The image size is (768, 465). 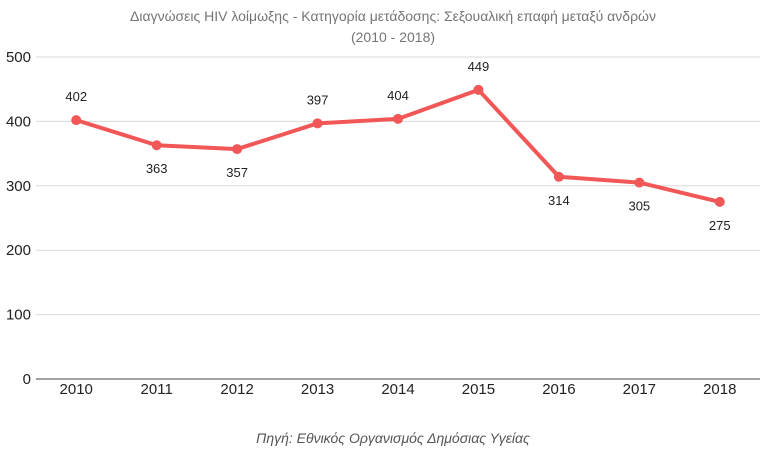 I want to click on x-tick-label: 2015, so click(x=478, y=389).